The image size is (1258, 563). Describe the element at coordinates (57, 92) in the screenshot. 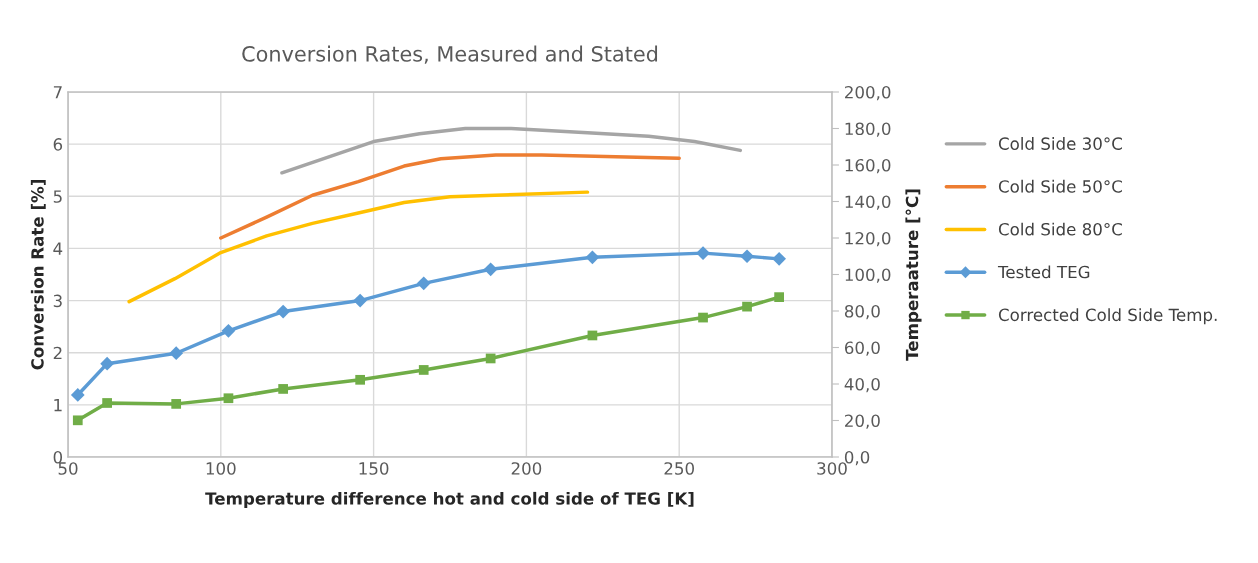

I see `y-tick-label: 7` at that location.